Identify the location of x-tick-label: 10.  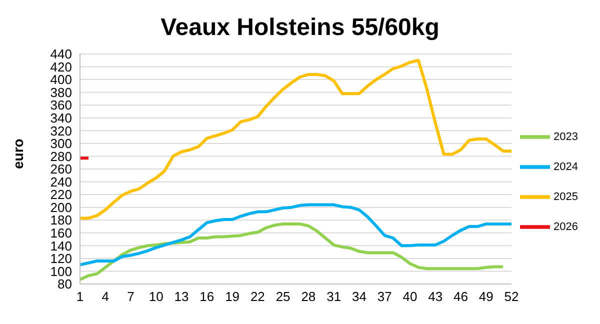
(156, 296).